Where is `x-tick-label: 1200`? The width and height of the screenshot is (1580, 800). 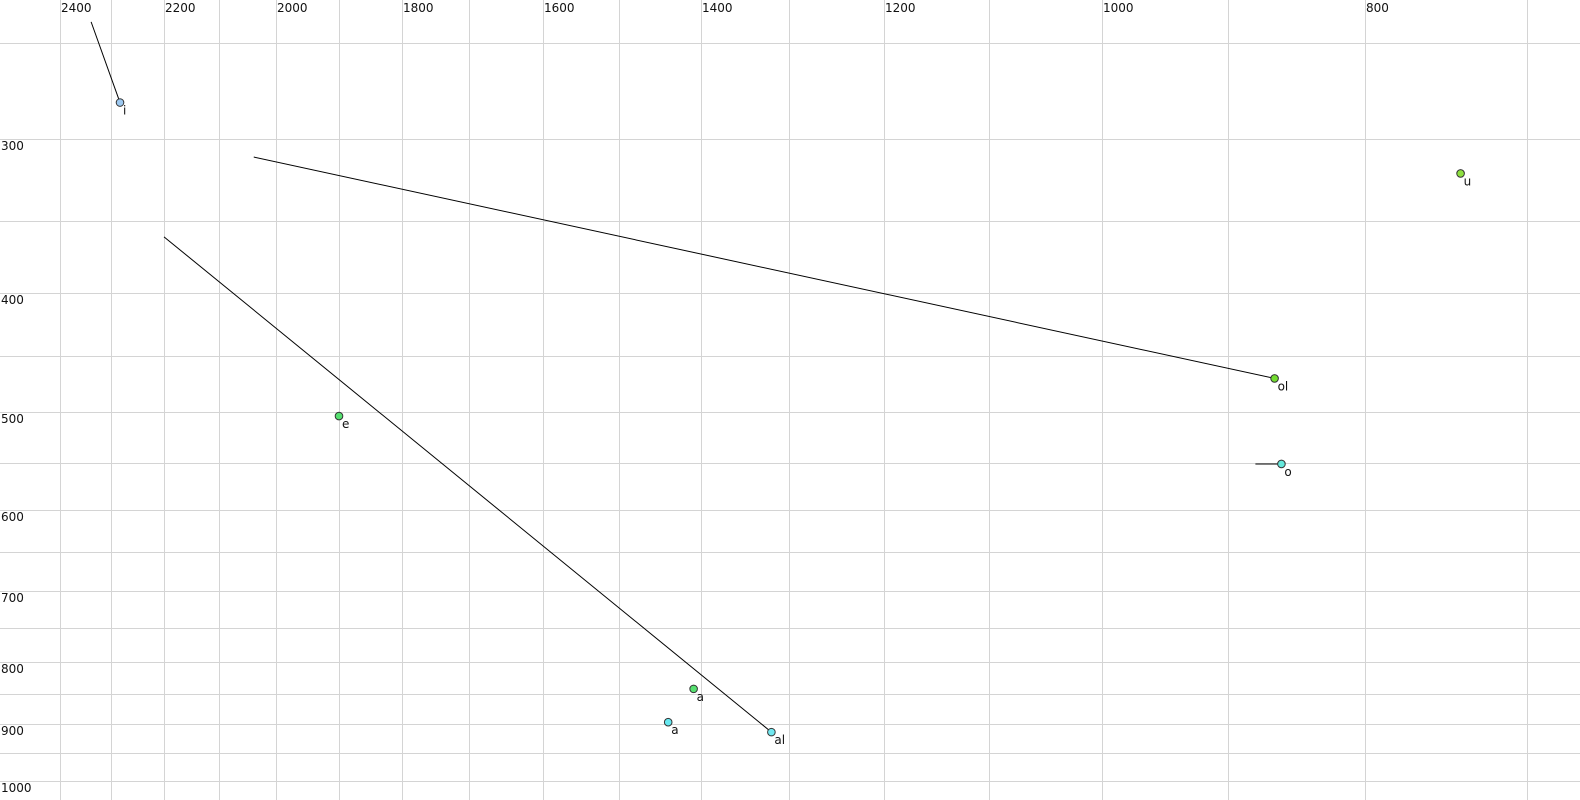 x-tick-label: 1200 is located at coordinates (900, 8).